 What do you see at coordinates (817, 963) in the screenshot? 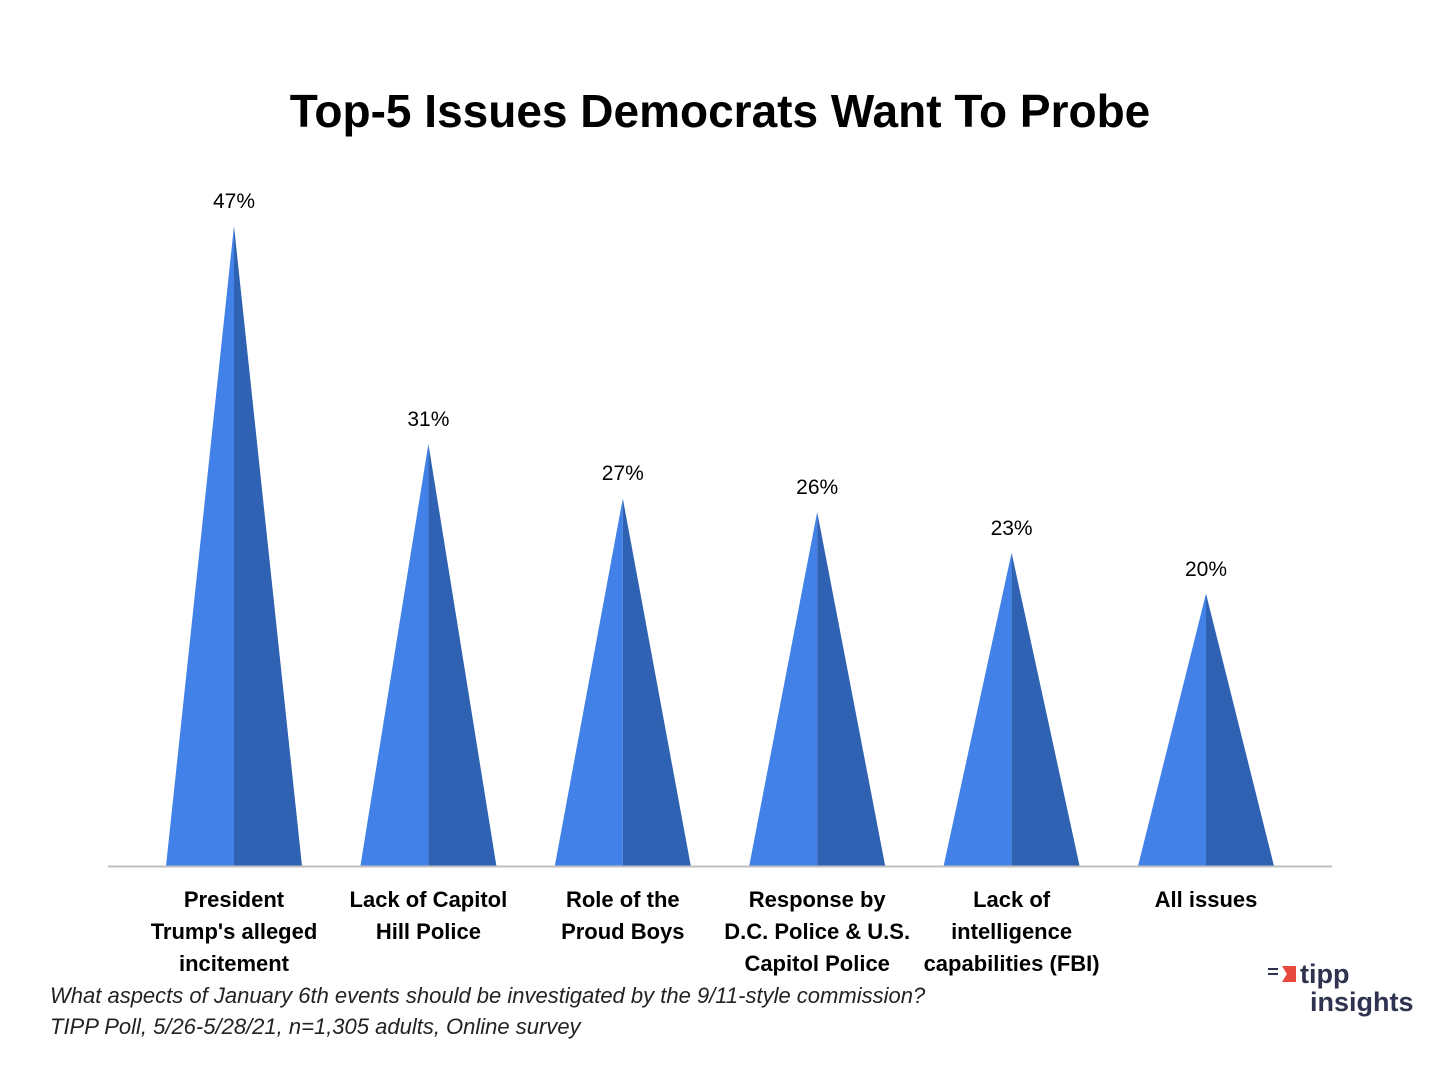
I see `category-label-line: Capitol Police` at bounding box center [817, 963].